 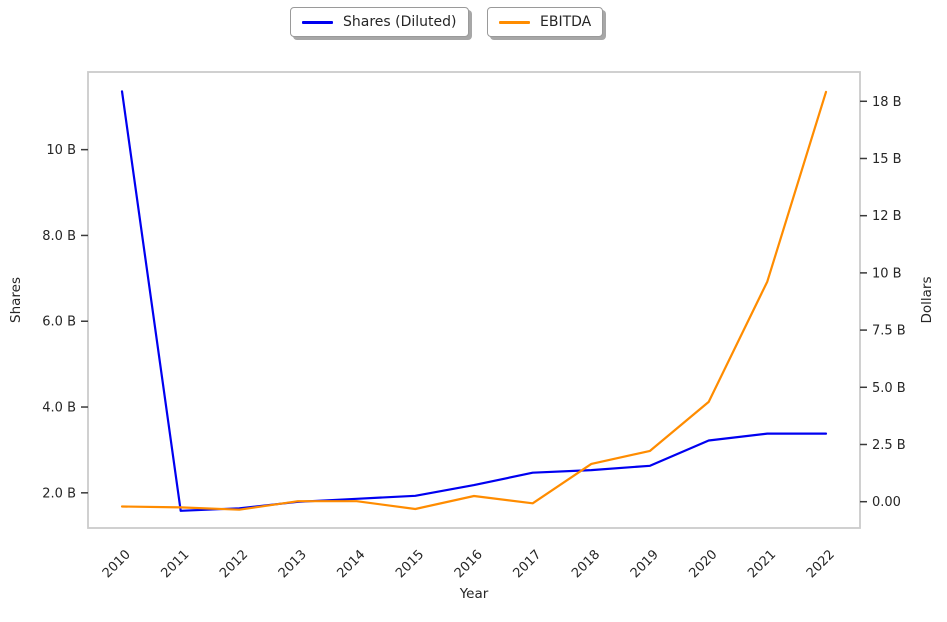 What do you see at coordinates (175, 564) in the screenshot?
I see `x-tick-label: 2011` at bounding box center [175, 564].